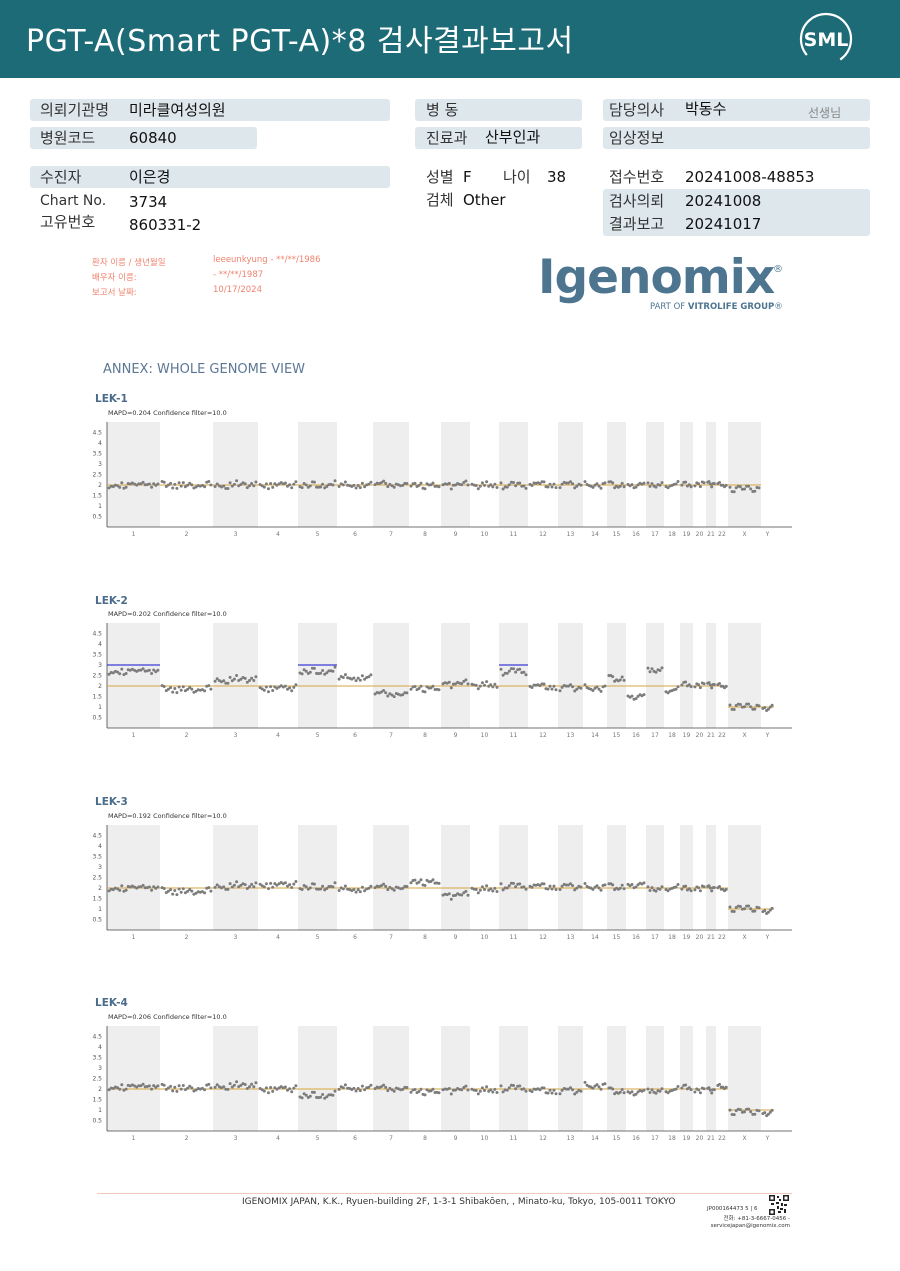 This screenshot has height=1271, width=900. I want to click on y-tick-label: 1.5, so click(97, 899).